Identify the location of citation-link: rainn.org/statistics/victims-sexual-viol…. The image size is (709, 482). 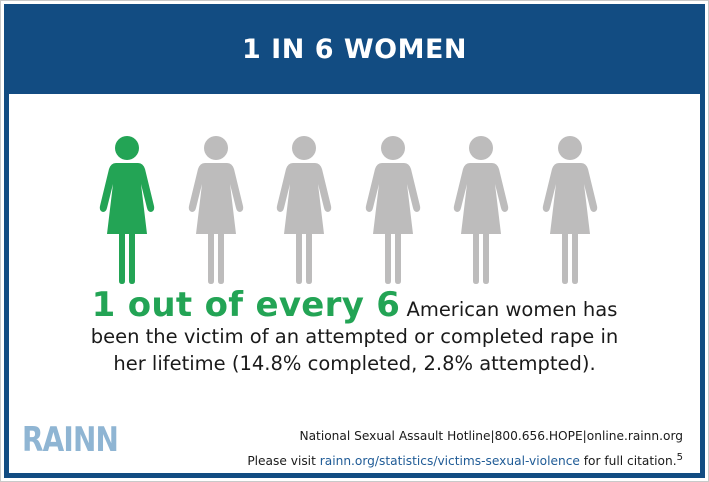
(449, 461).